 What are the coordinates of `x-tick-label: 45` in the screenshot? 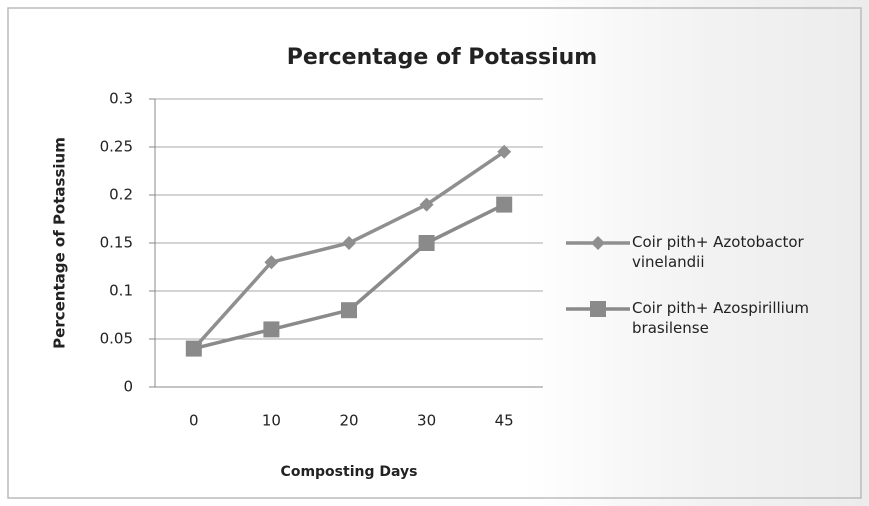 It's located at (504, 421).